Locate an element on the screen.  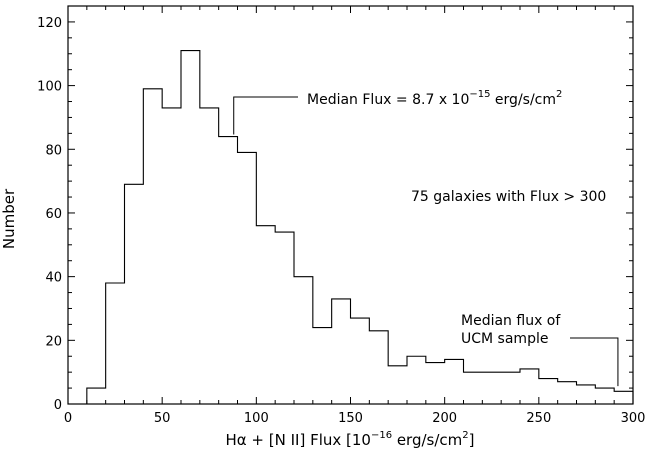
y-tick-label: 40 is located at coordinates (53, 278).